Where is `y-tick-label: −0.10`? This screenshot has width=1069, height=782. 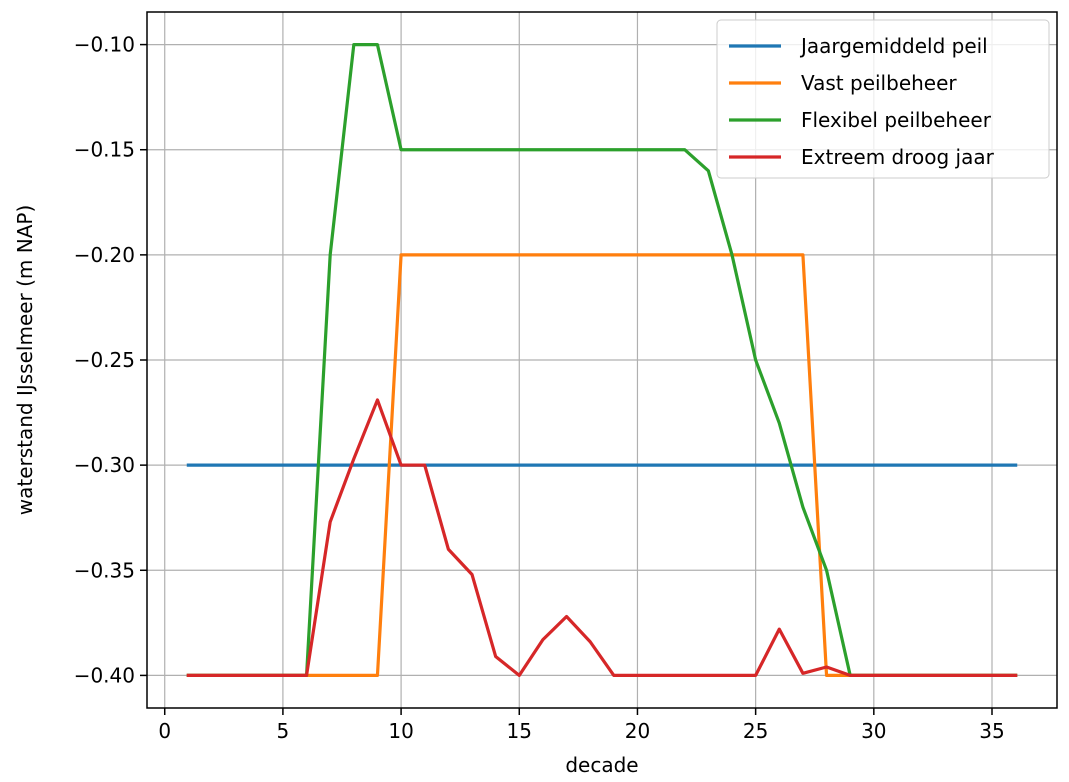 y-tick-label: −0.10 is located at coordinates (104, 45).